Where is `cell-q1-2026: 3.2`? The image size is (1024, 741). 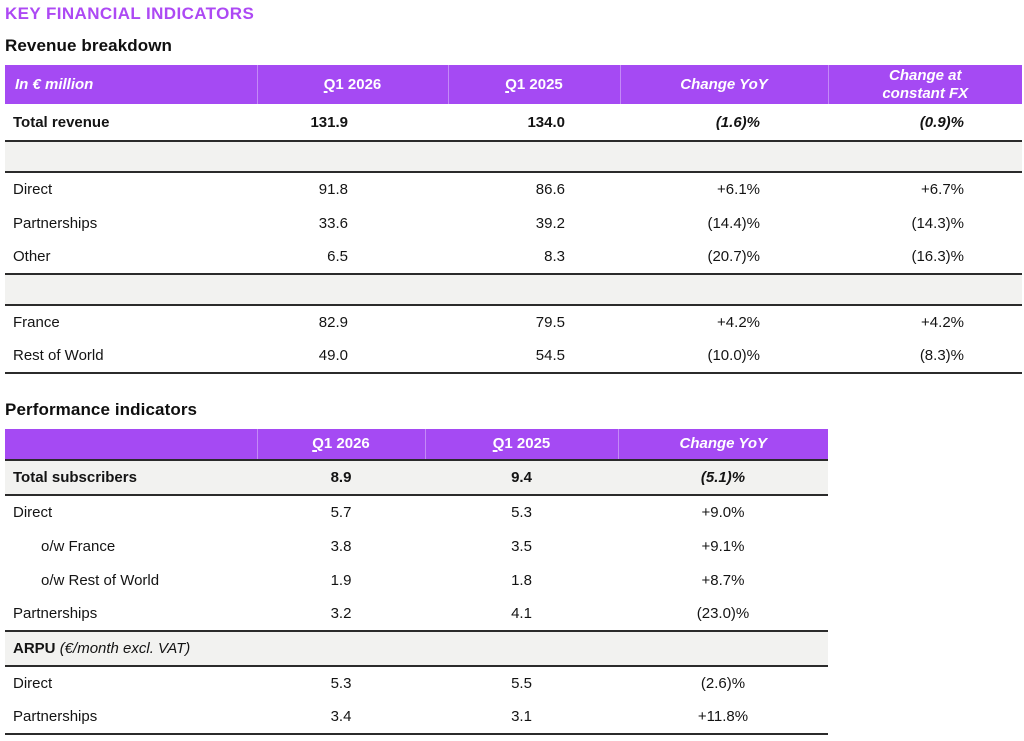 cell-q1-2026: 3.2 is located at coordinates (341, 614).